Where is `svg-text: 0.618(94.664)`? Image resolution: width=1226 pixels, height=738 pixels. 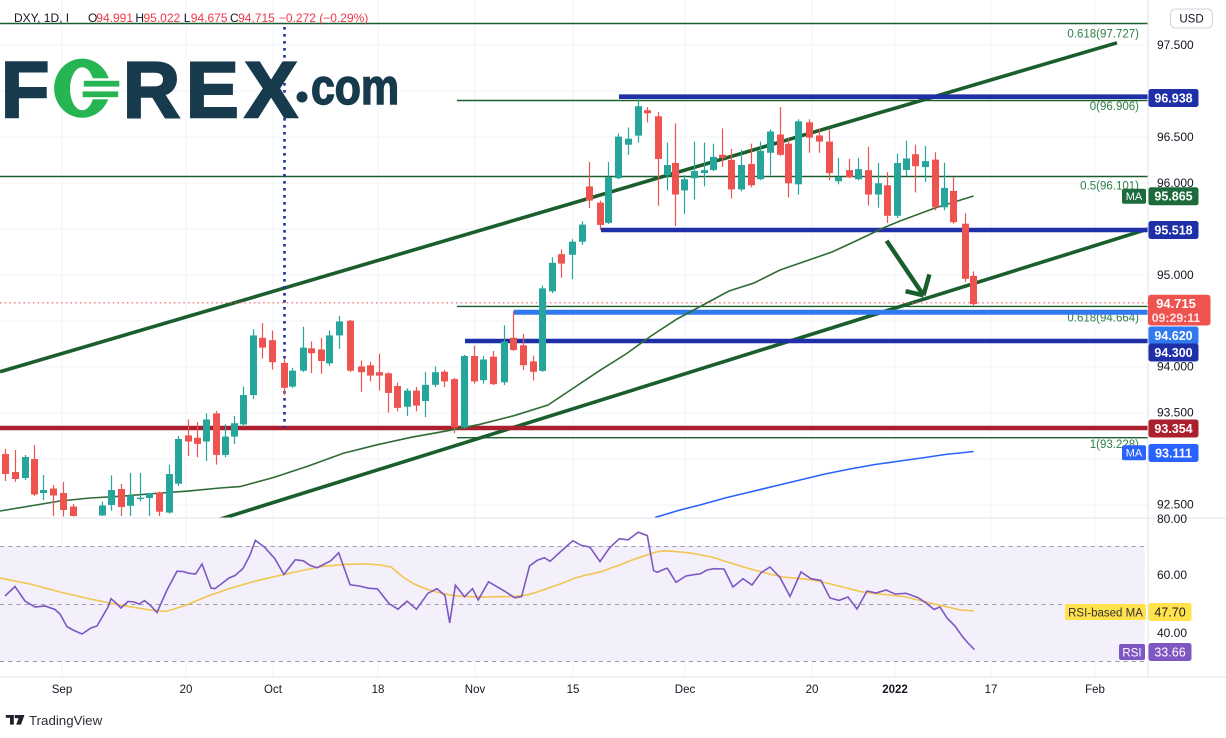 svg-text: 0.618(94.664) is located at coordinates (1103, 319).